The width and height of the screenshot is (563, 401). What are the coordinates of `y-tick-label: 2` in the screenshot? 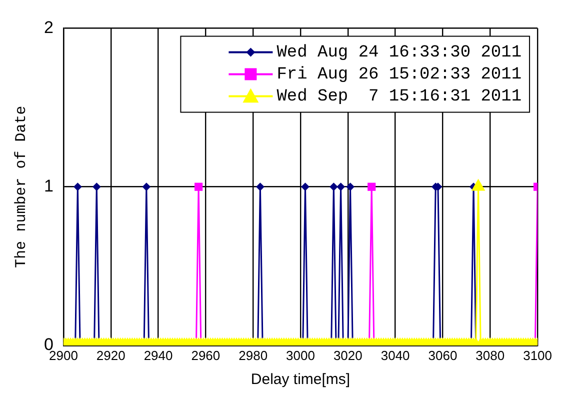 It's located at (49, 27).